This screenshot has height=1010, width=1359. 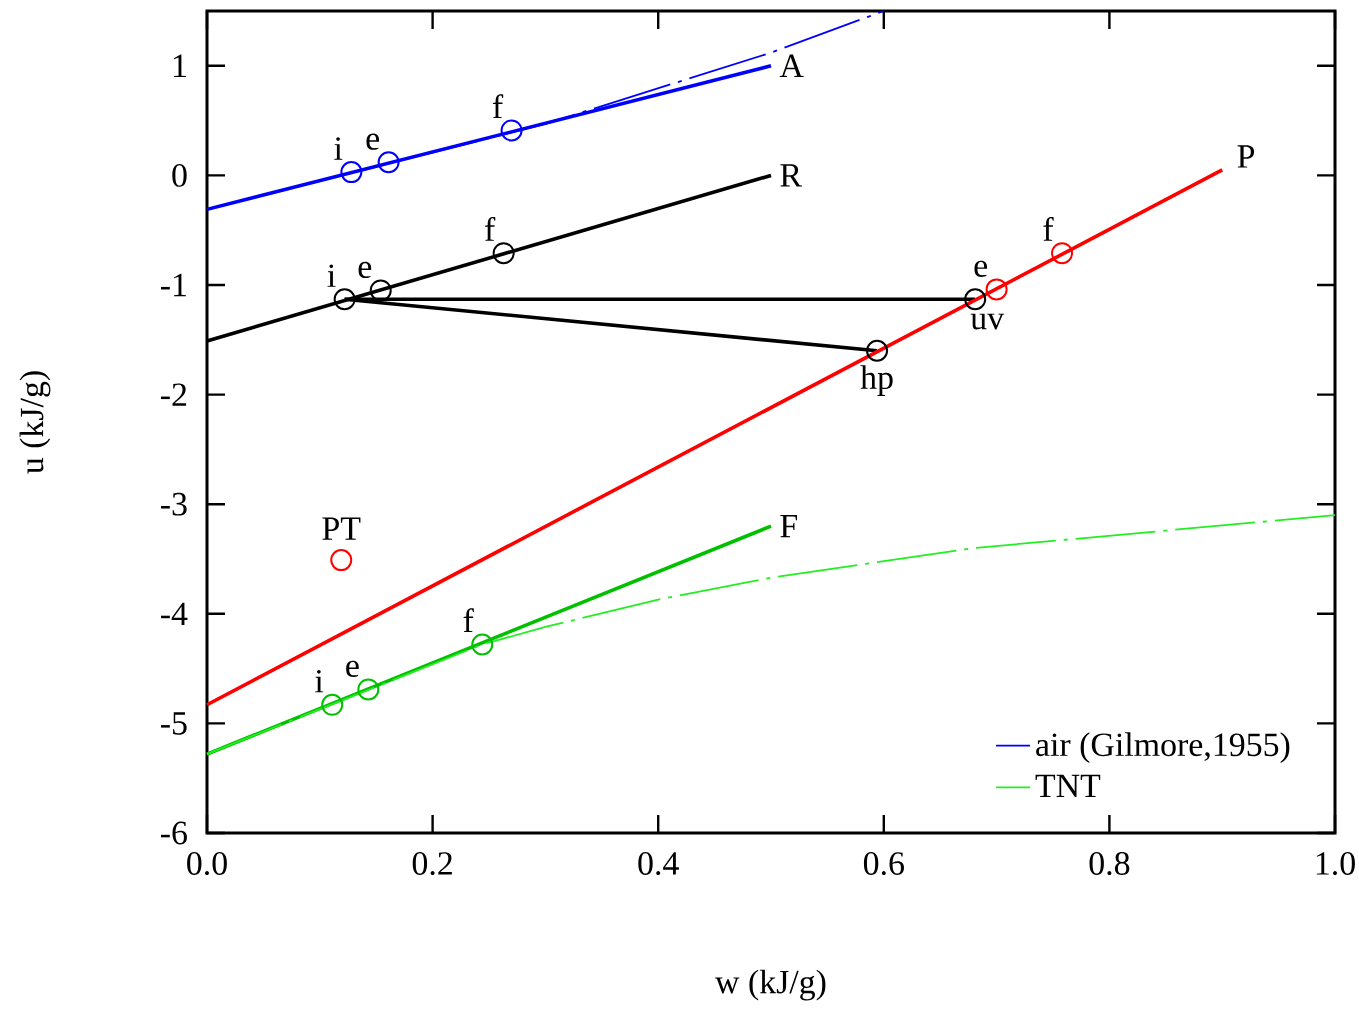 I want to click on x-tick-label: 0.8, so click(x=1109, y=864).